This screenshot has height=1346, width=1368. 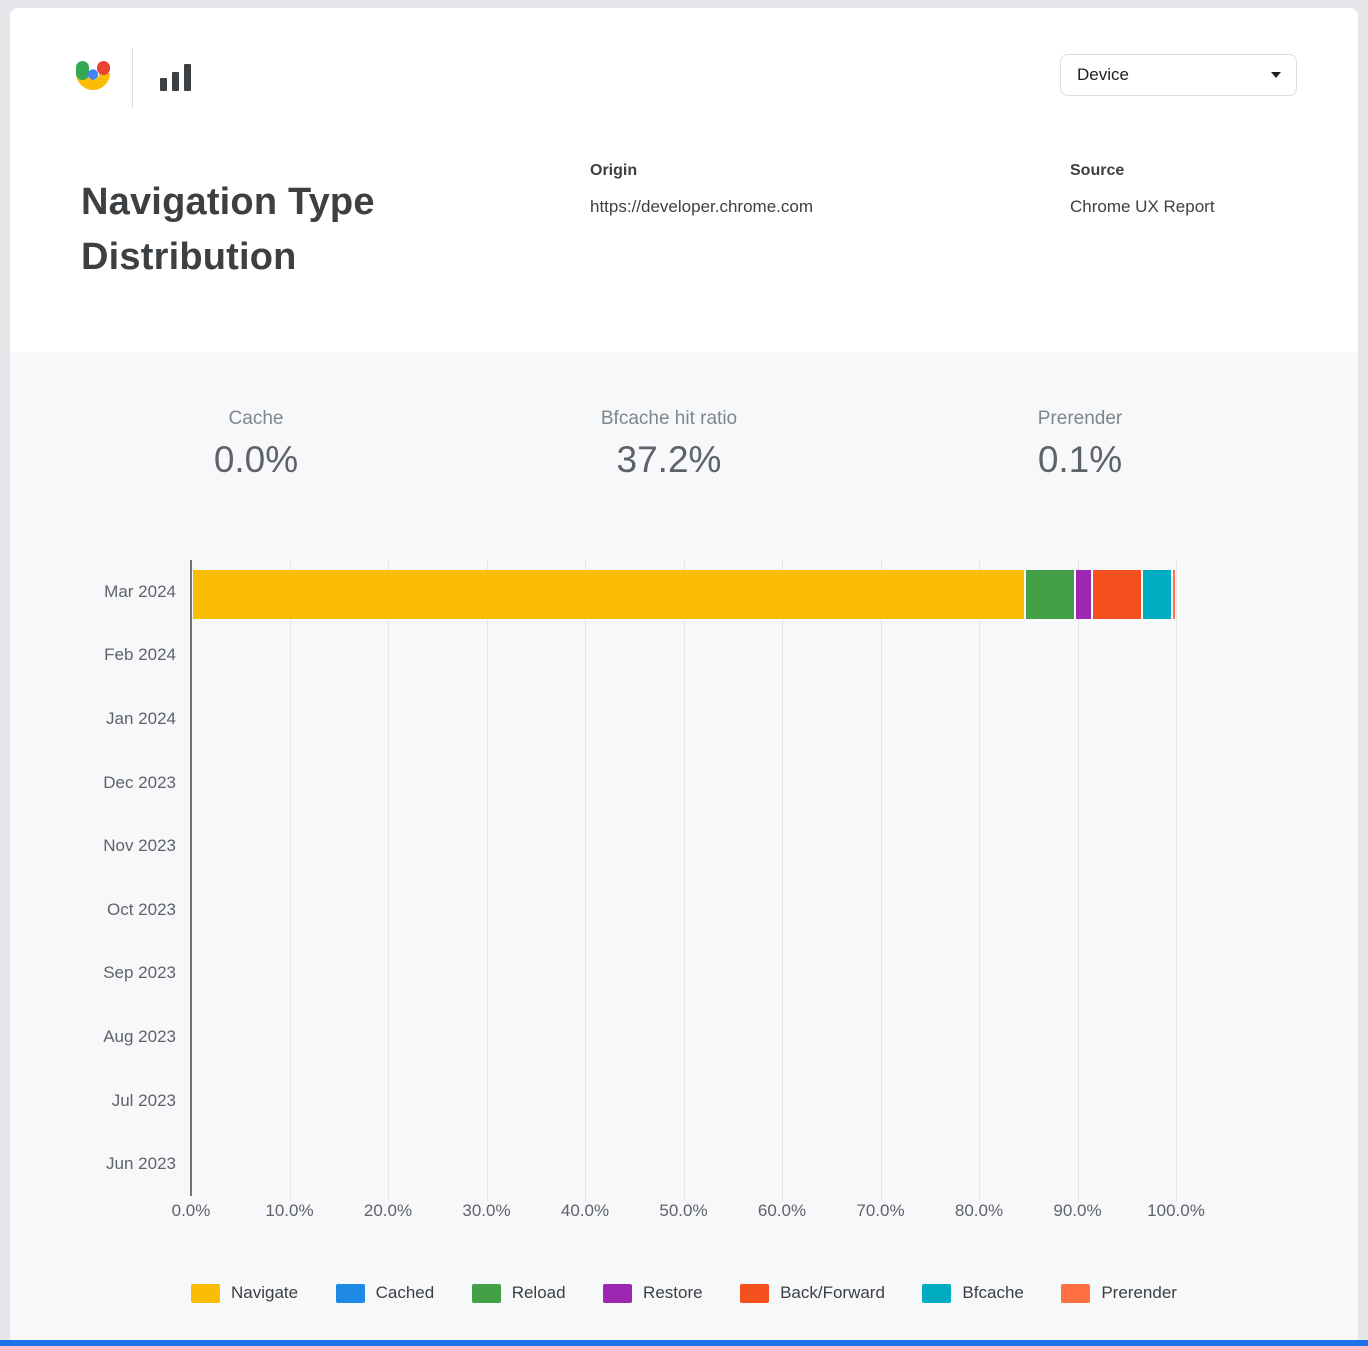 What do you see at coordinates (191, 878) in the screenshot?
I see `y-axis-line` at bounding box center [191, 878].